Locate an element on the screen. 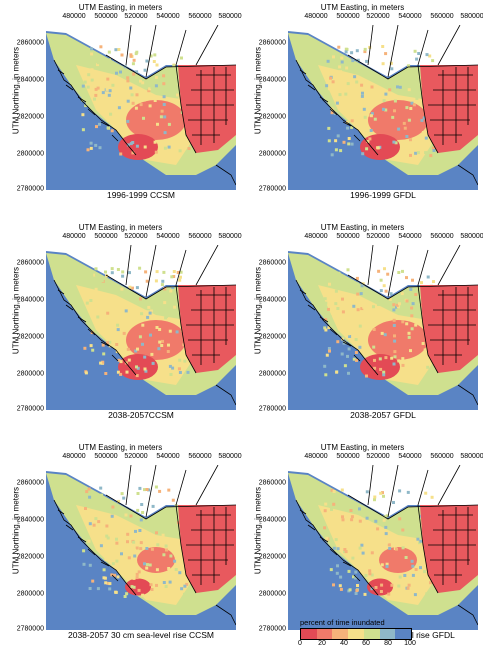 The width and height of the screenshot is (483, 660). panel-caption: 2038-2057 30 cm sea-level rise CCSM is located at coordinates (141, 635).